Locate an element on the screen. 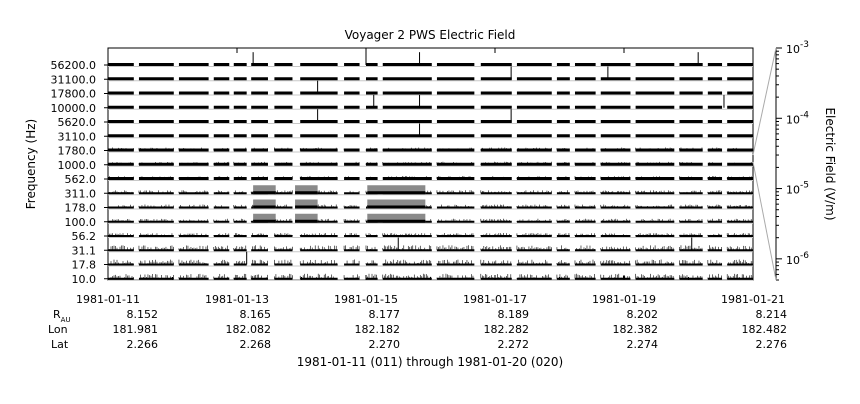 The image size is (860, 404). y-tick-label: 10.0 is located at coordinates (84, 279).